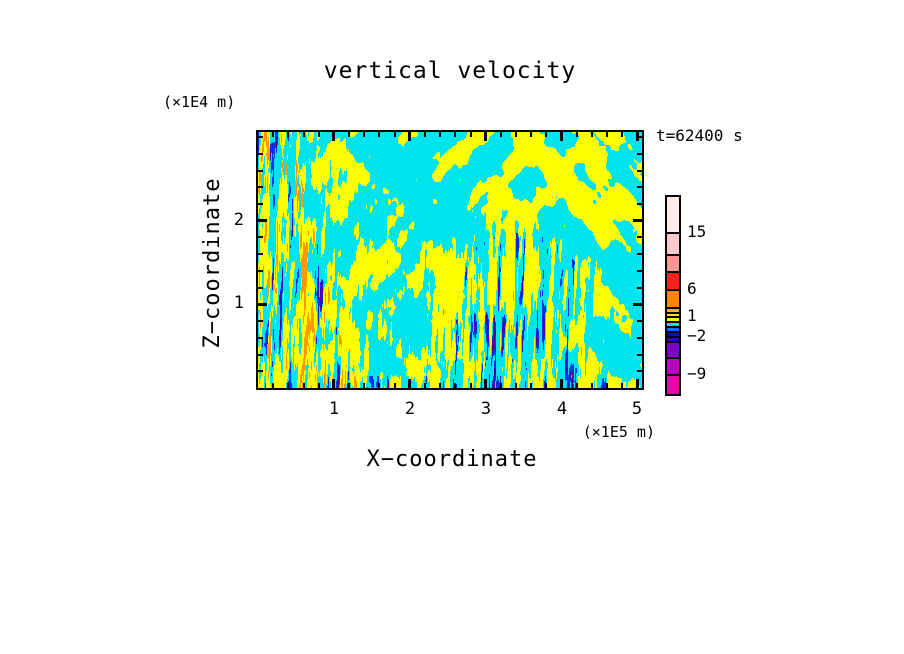 The height and width of the screenshot is (654, 904). Describe the element at coordinates (238, 303) in the screenshot. I see `y-tick-label: 1` at that location.